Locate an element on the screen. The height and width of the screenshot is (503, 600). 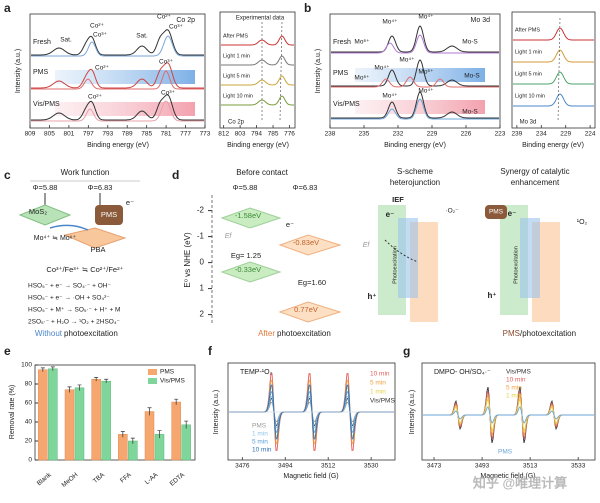
panel-letter: a is located at coordinates (7, 8).